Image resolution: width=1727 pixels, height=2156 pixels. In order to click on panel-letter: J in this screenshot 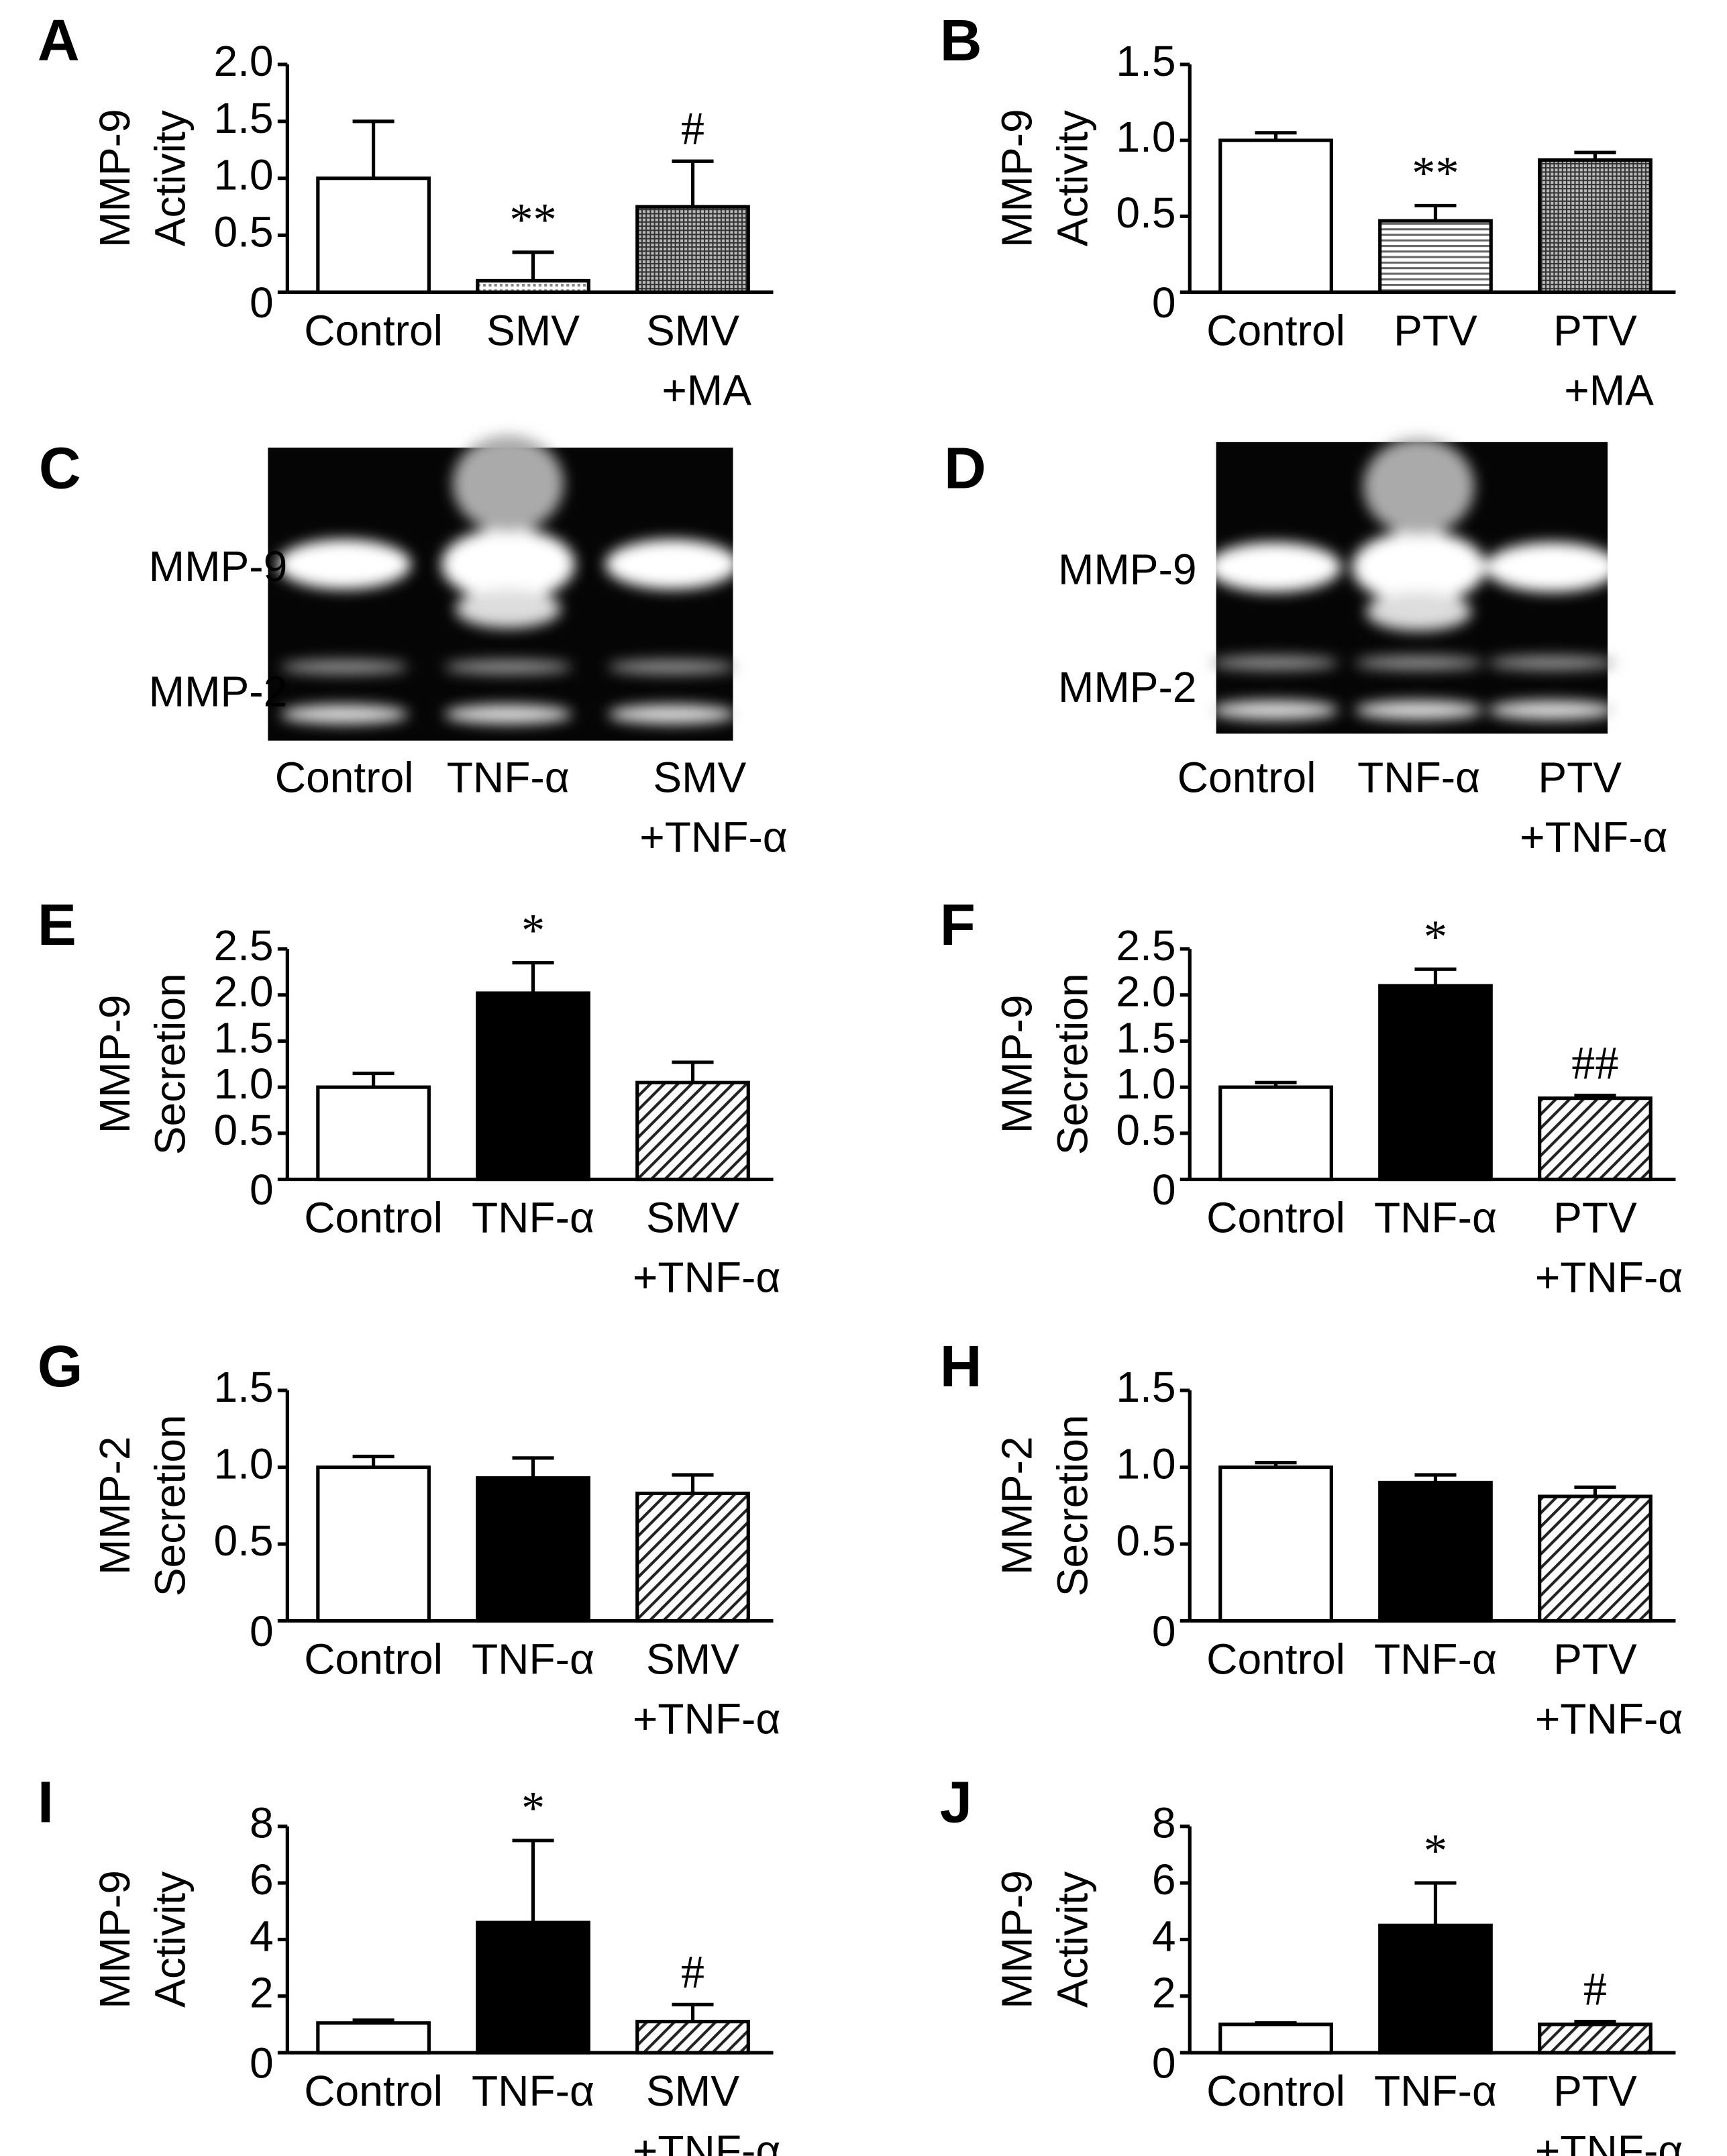, I will do `click(956, 1802)`.